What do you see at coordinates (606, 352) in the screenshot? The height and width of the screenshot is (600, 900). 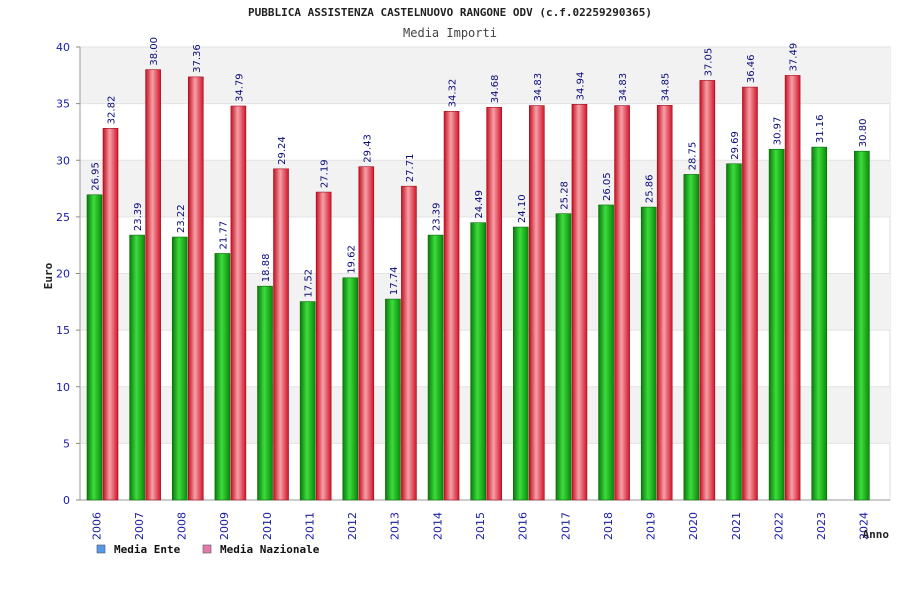 I see `bar-media-ente-2018` at bounding box center [606, 352].